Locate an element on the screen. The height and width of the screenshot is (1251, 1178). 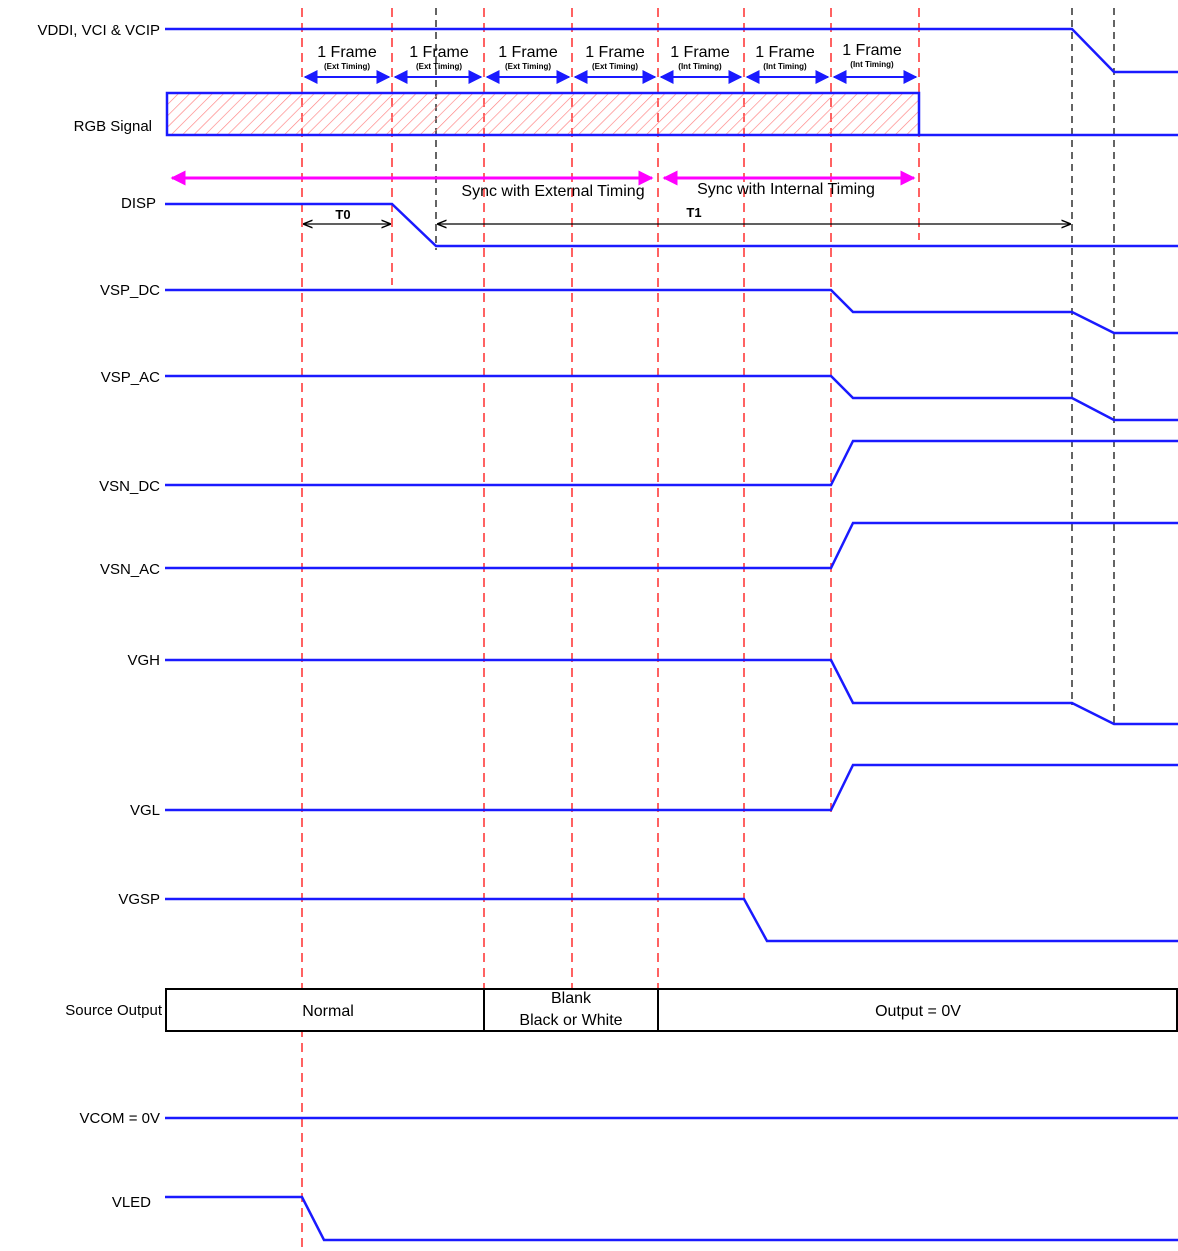
vsn-dc-label: VSN_DC is located at coordinates (129, 486).